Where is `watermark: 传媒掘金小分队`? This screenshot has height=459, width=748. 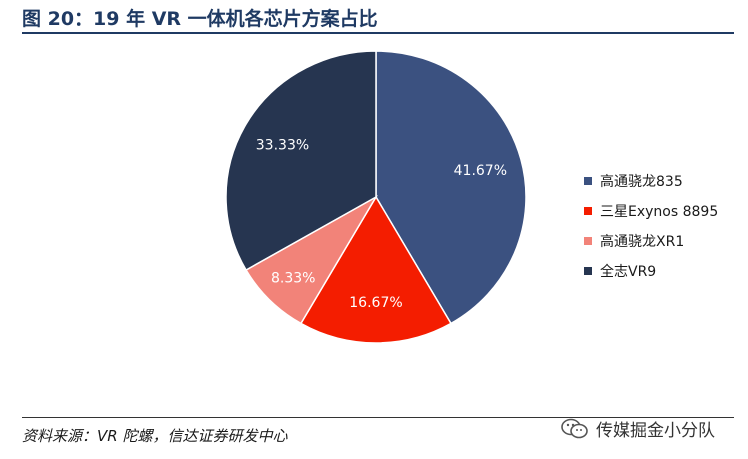
watermark: 传媒掘金小分队 is located at coordinates (637, 428).